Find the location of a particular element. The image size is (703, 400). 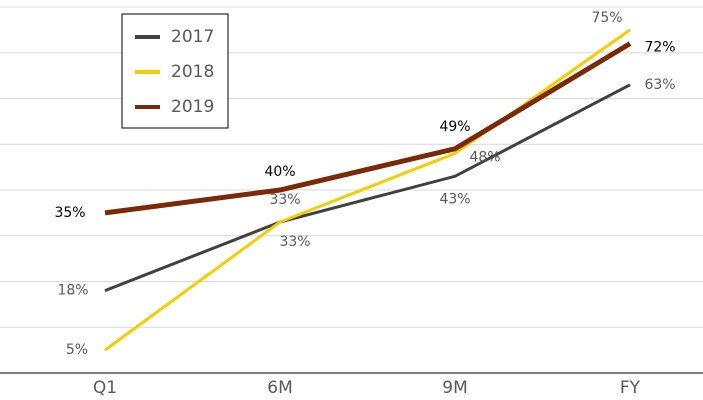

data-label: 48% is located at coordinates (484, 157).